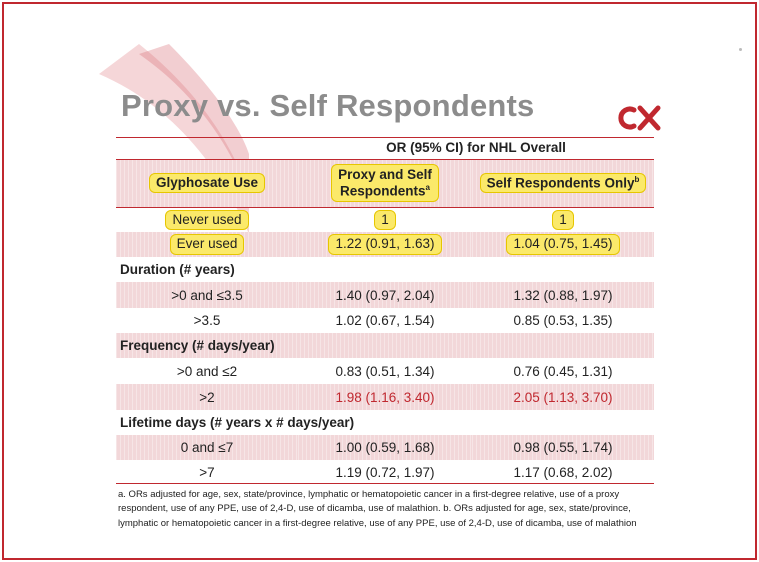 The height and width of the screenshot is (562, 759). I want to click on cell-proxy-text: 1, so click(385, 219).